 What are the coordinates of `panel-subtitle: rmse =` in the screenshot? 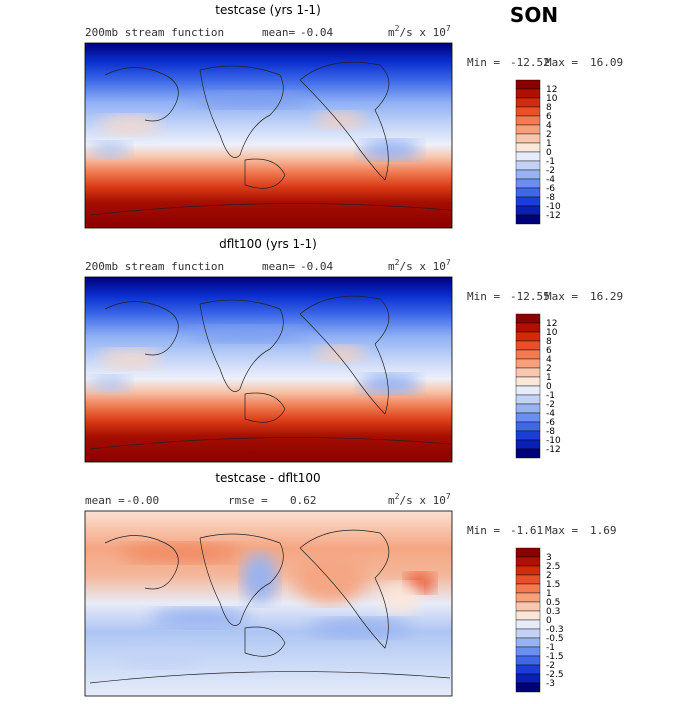 It's located at (248, 500).